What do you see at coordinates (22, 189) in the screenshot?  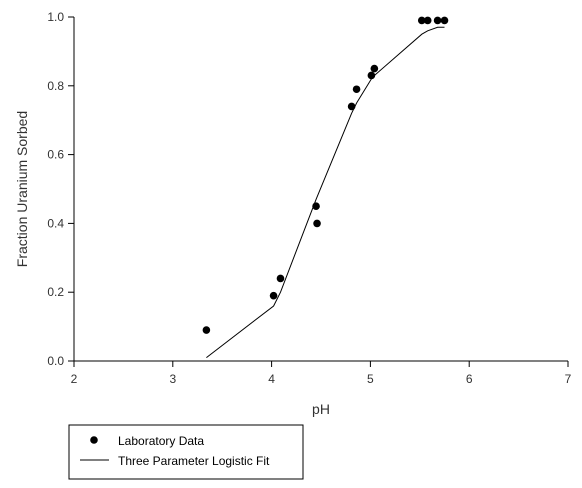 I see `y-axis-title: Fraction Uranium Sorbed` at bounding box center [22, 189].